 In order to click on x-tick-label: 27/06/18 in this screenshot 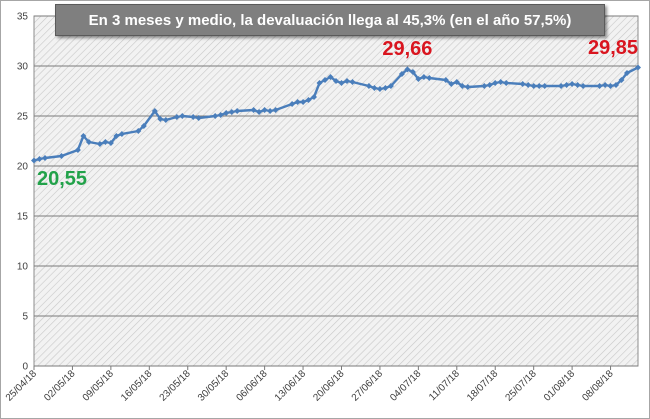, I will do `click(368, 386)`.